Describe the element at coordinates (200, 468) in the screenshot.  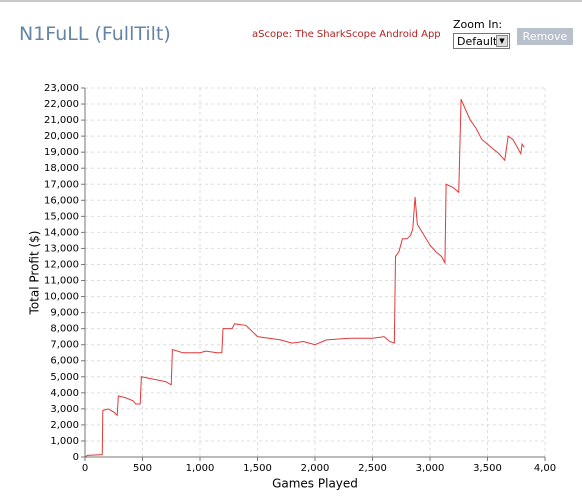
I see `x-tick-label: 1,000` at that location.